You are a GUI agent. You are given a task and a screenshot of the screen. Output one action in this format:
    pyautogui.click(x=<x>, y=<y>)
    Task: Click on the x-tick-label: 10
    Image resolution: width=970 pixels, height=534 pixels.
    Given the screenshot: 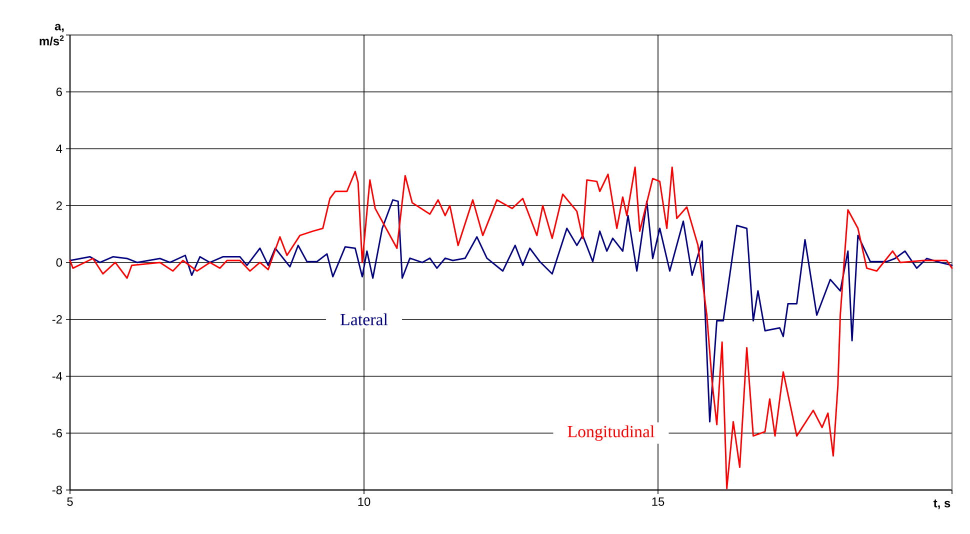 What is the action you would take?
    pyautogui.click(x=364, y=502)
    